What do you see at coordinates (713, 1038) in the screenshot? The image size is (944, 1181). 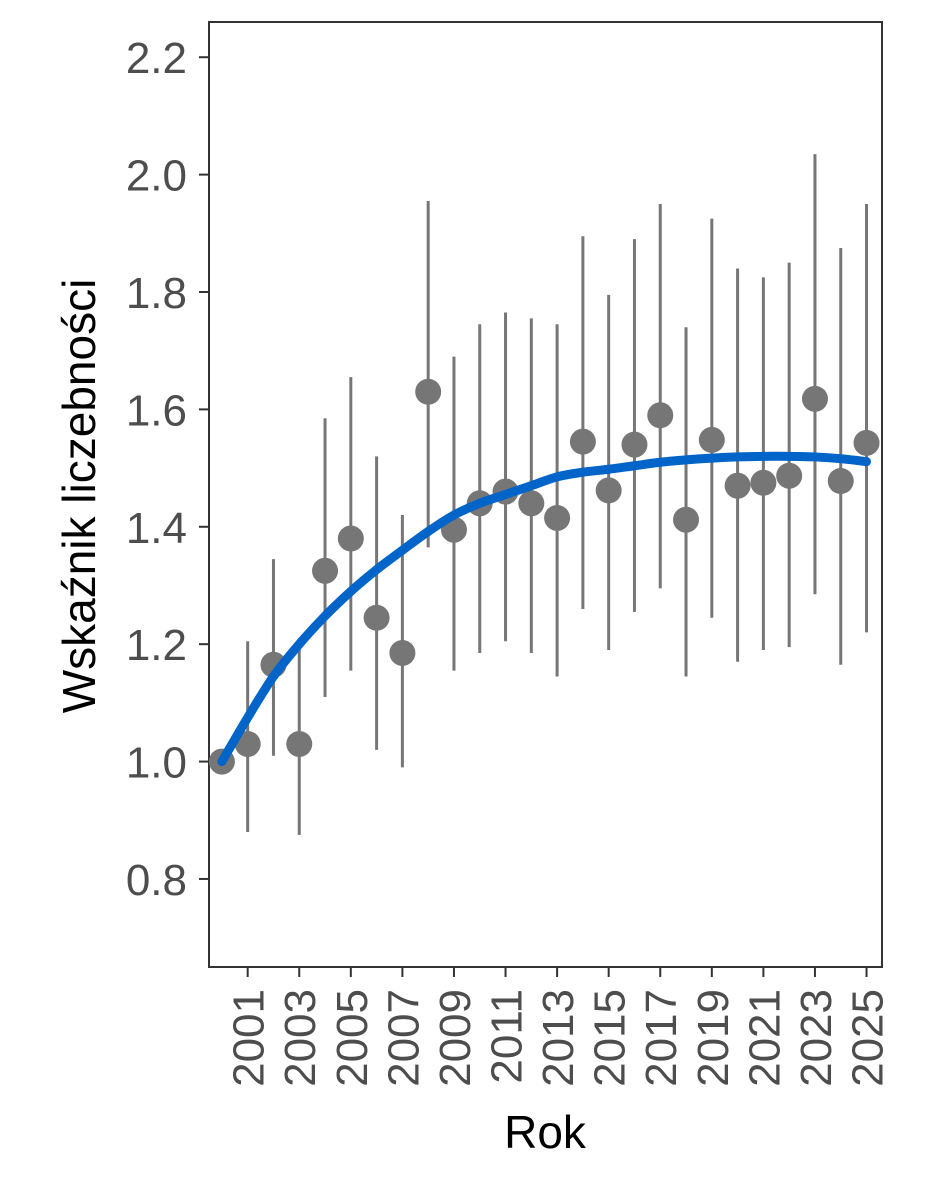 I see `x-tick-label: 2019` at bounding box center [713, 1038].